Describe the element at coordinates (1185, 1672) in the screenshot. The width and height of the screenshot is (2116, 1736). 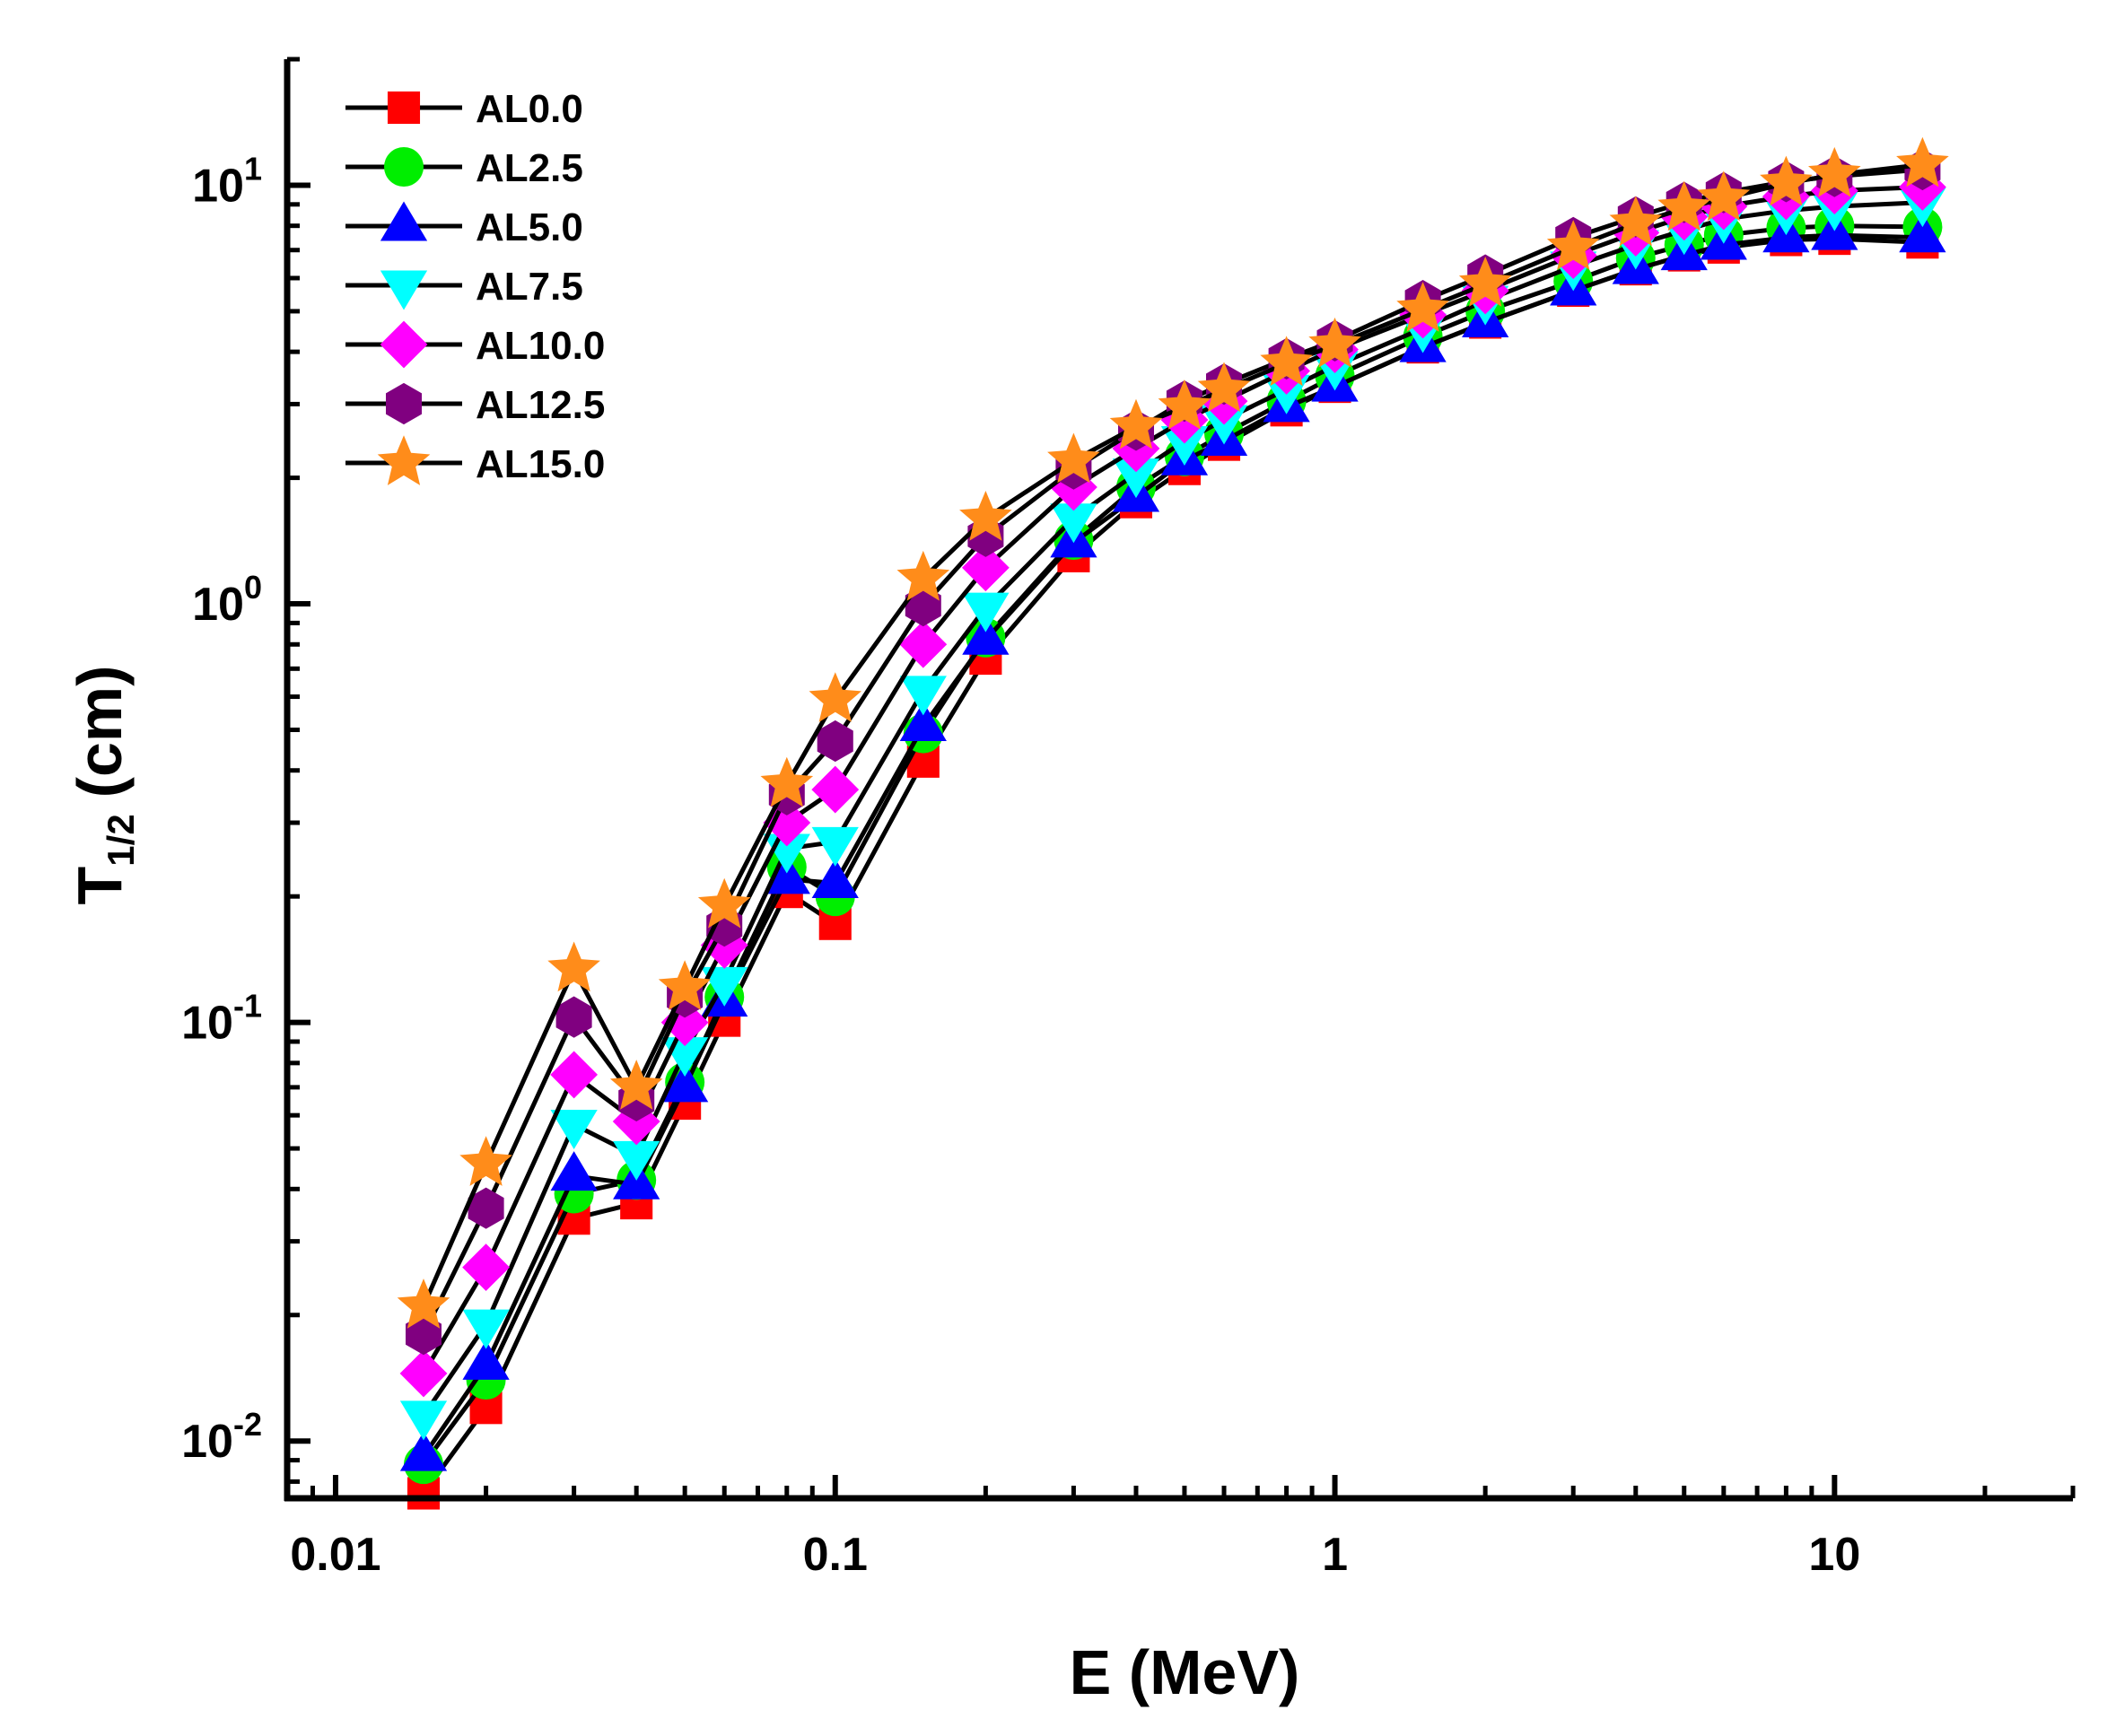
I see `x-axis-title: E (MeV)` at that location.